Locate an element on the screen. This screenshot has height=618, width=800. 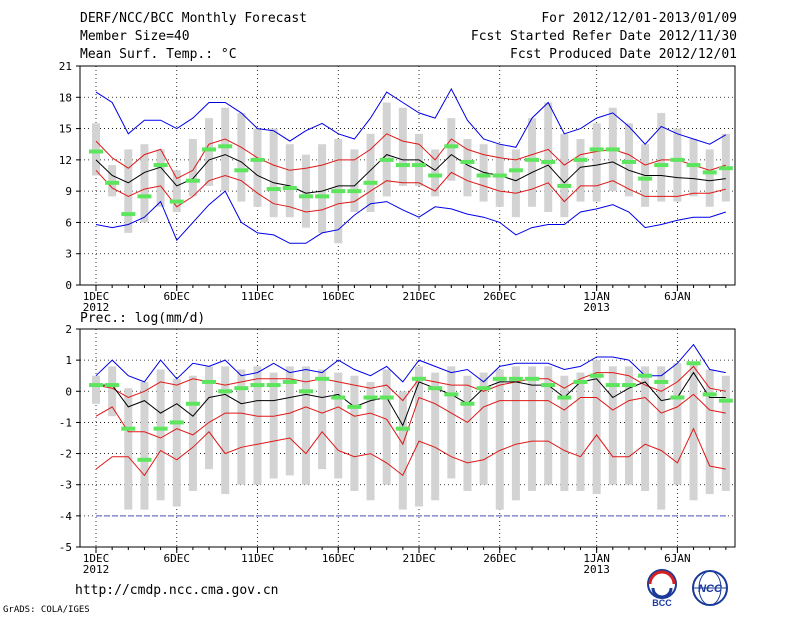
series-line-mean is located at coordinates (410, 173).